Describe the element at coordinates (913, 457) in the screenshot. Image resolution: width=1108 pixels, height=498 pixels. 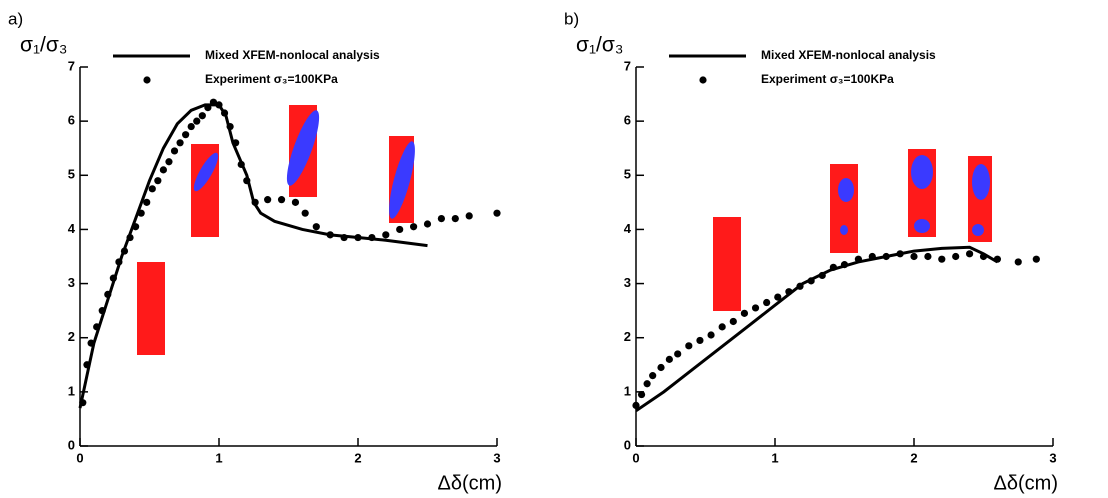
I see `x-tick-label: 2` at that location.